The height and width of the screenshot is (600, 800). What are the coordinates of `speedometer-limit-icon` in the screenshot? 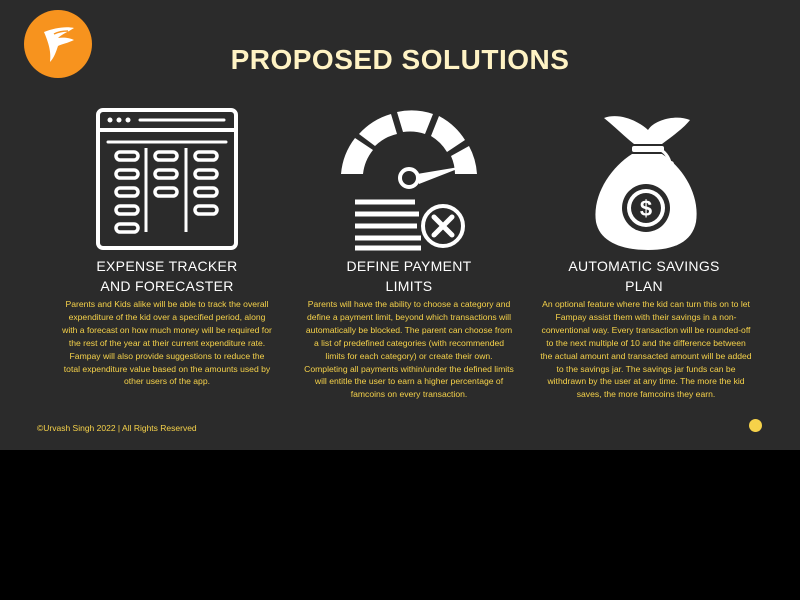 It's located at (409, 183).